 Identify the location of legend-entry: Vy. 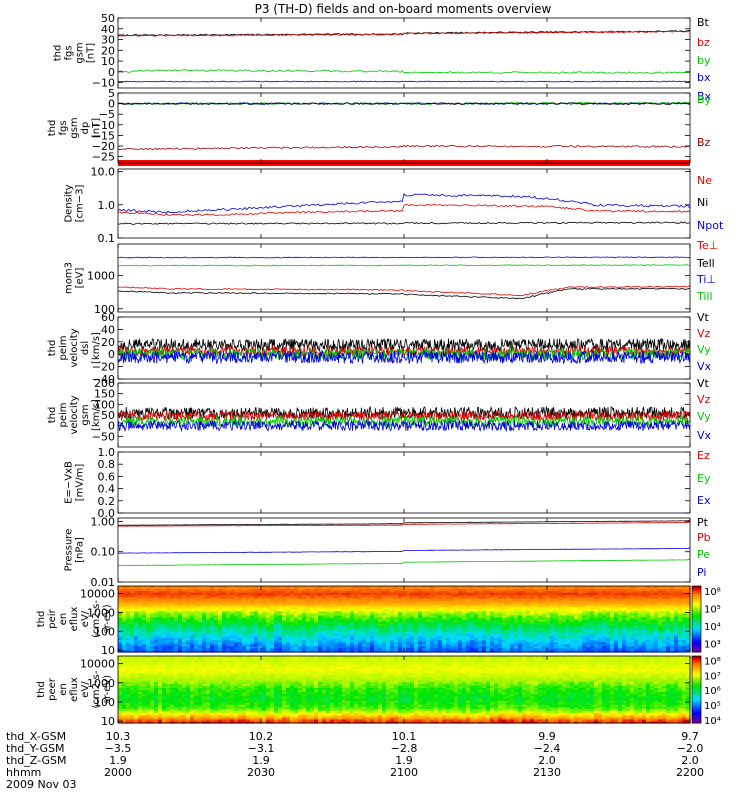
(704, 349).